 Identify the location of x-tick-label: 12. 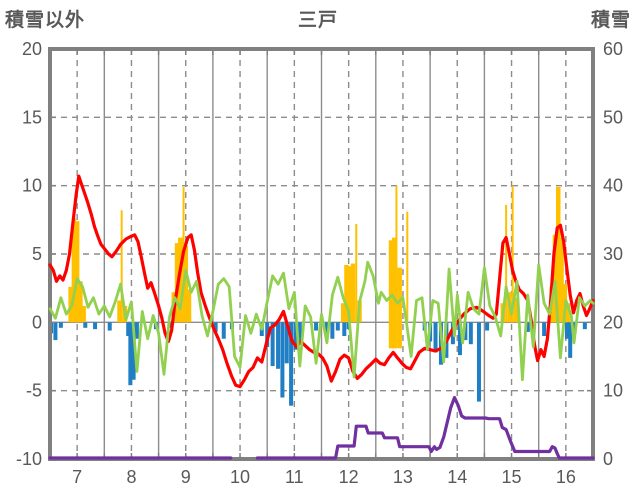
(349, 477).